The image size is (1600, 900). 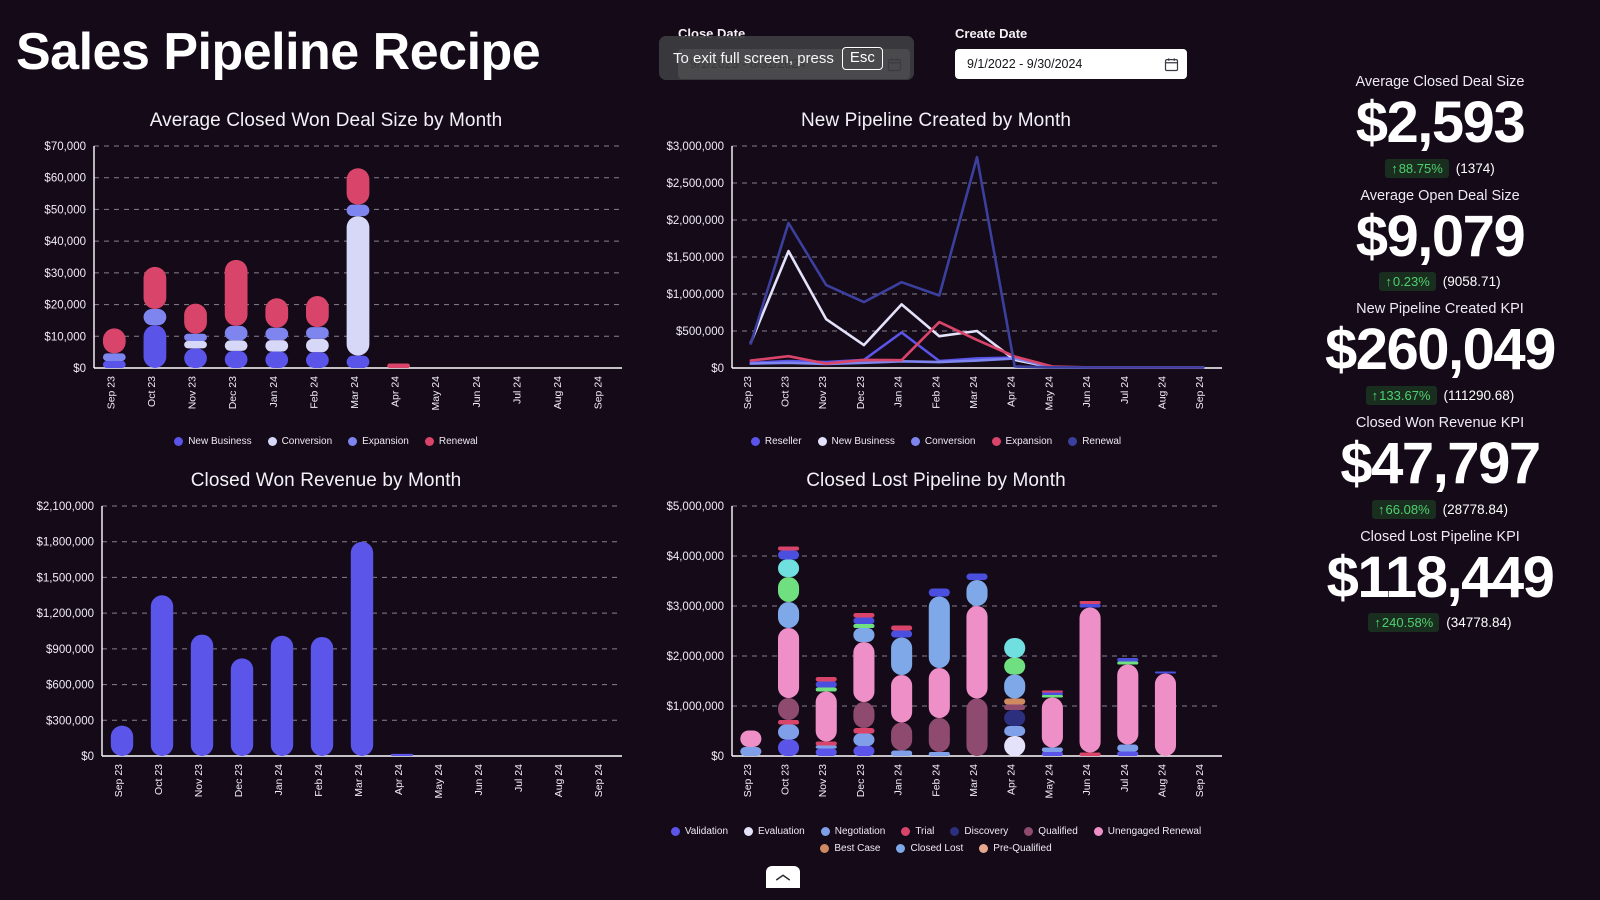 I want to click on svg-text: $300,000, so click(x=70, y=721).